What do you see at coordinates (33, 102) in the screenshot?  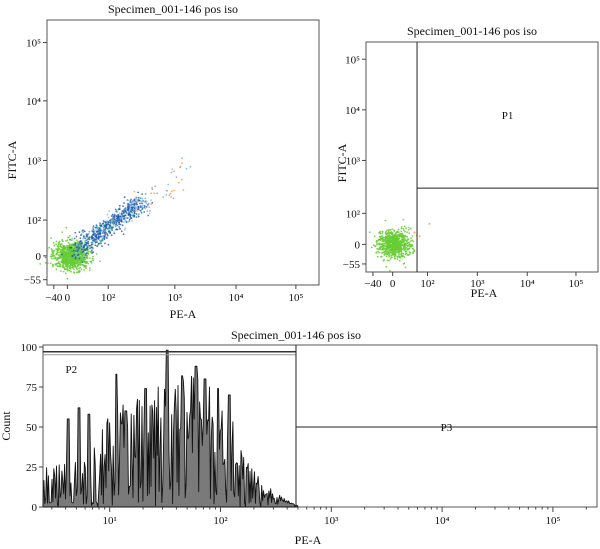 I see `chart1-y-tick-label: 10⁴` at bounding box center [33, 102].